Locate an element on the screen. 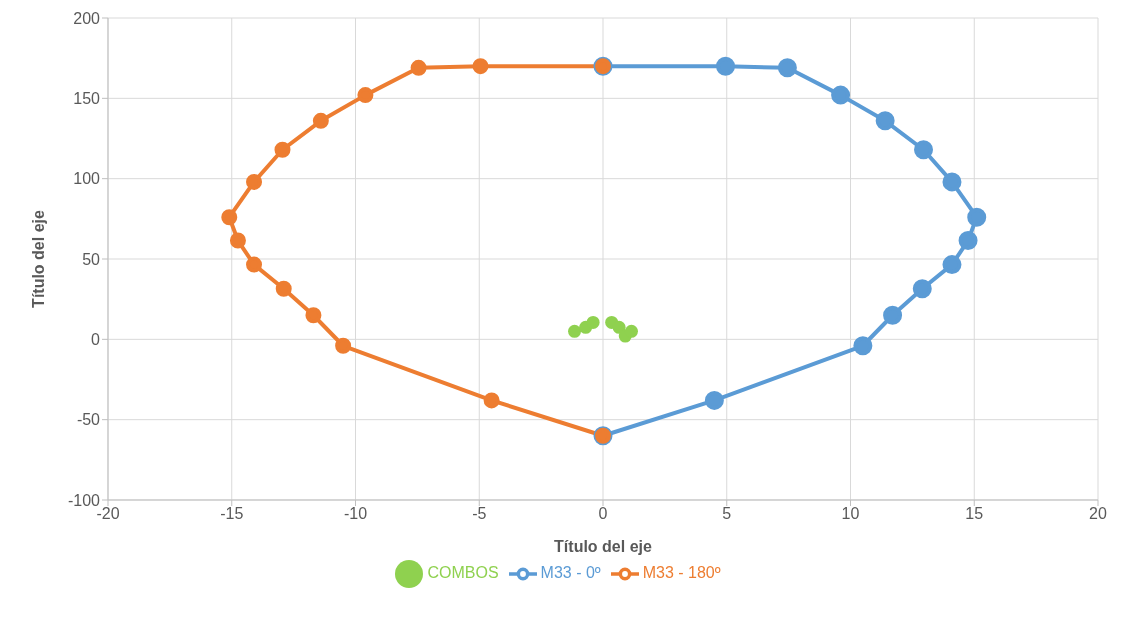 This screenshot has height=617, width=1139. y-tick-label: 100 is located at coordinates (87, 179).